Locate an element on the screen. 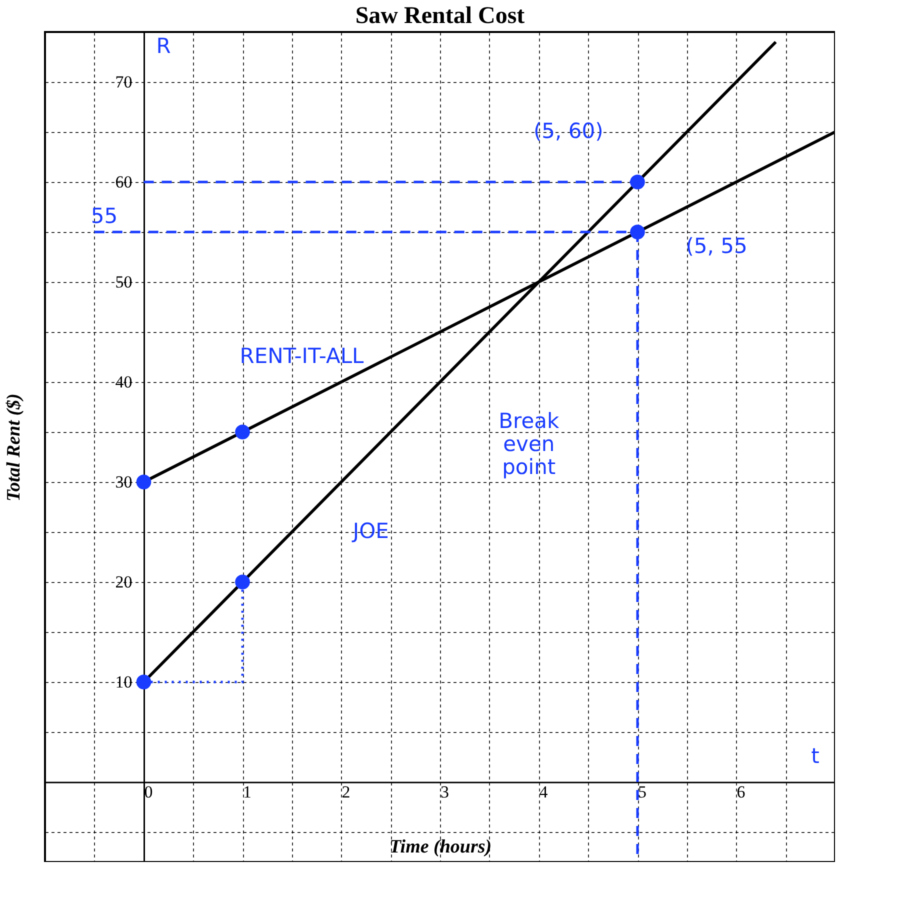  x-tick-label: 1 is located at coordinates (247, 792).